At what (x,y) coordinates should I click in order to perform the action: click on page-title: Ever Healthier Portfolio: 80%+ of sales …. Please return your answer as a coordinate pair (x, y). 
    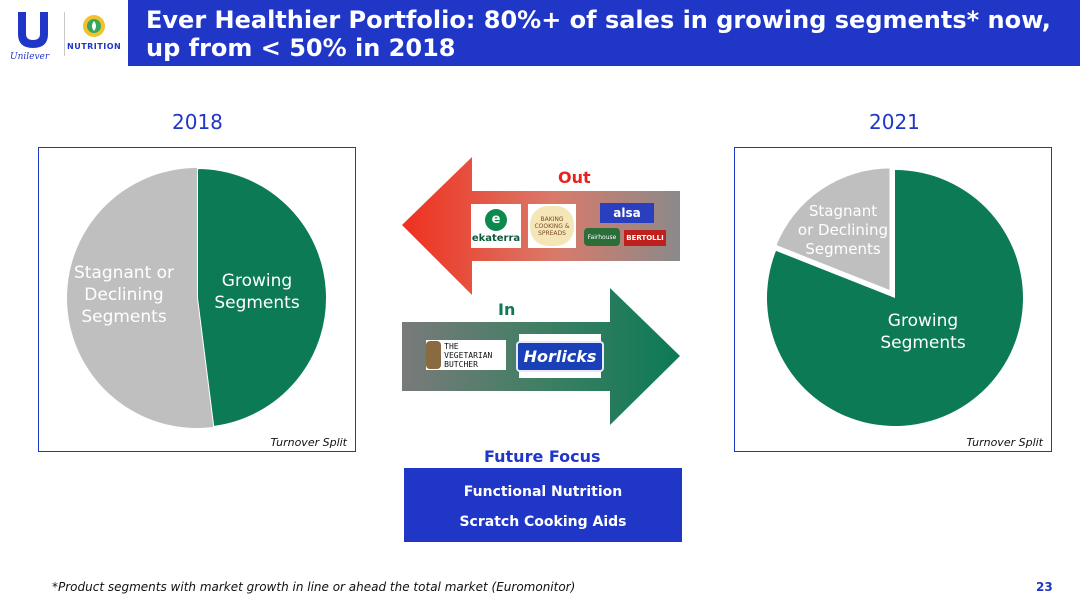
    Looking at the image, I should click on (598, 34).